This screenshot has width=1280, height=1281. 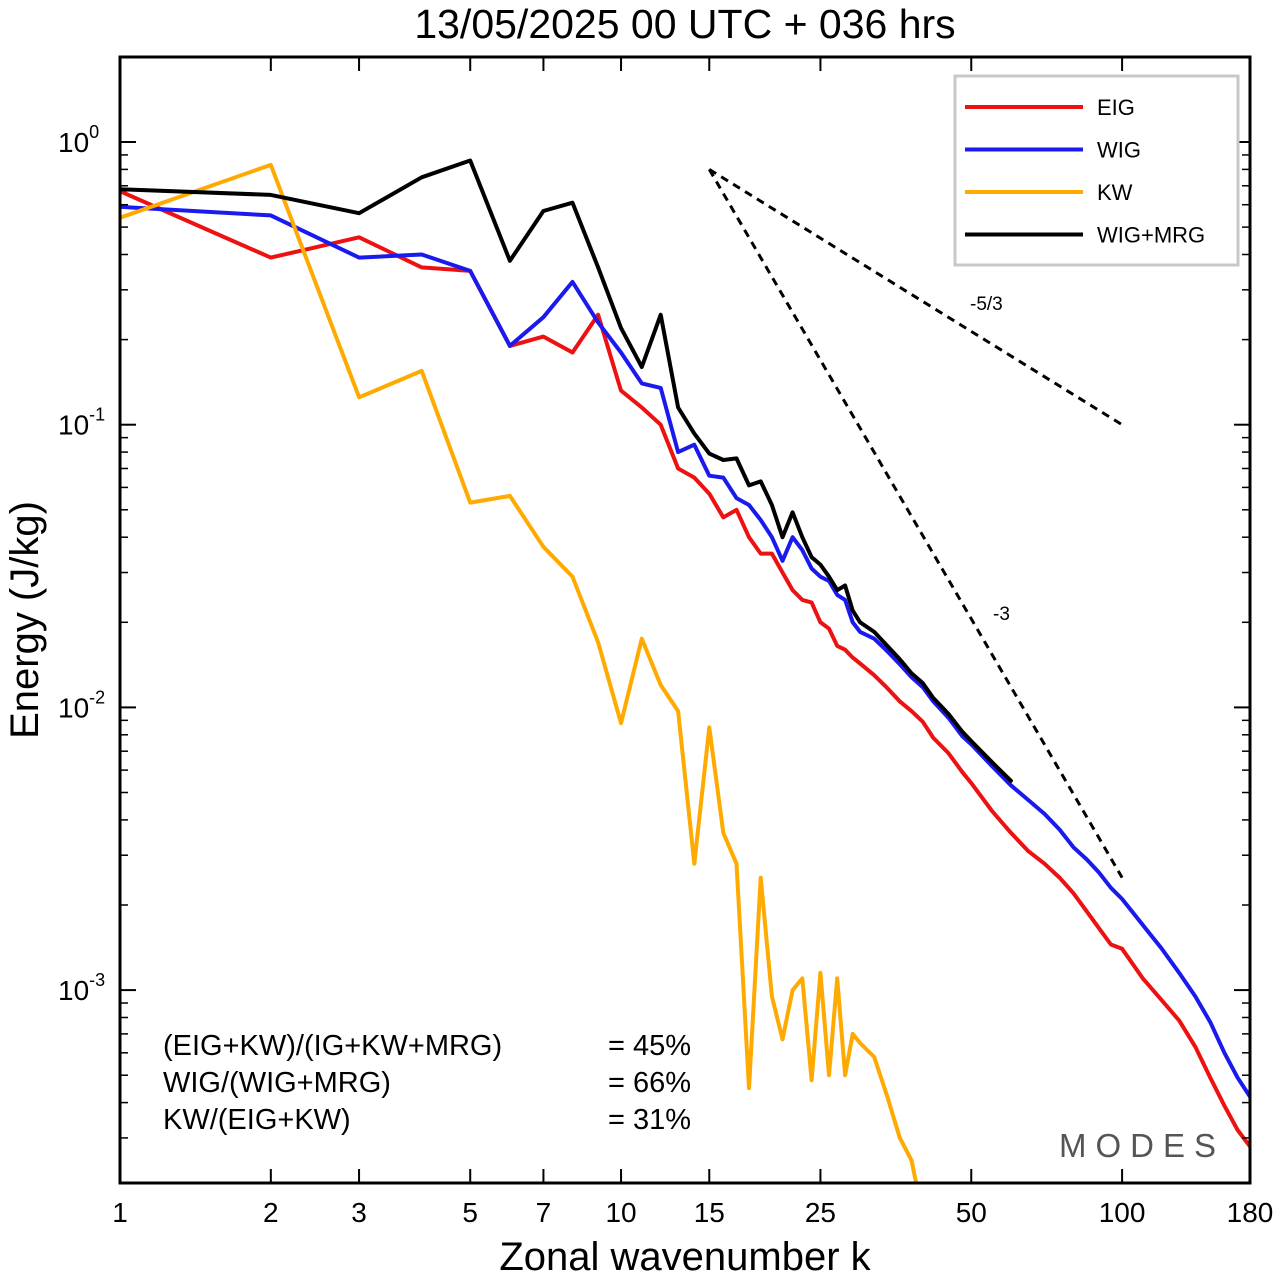 What do you see at coordinates (915, 297) in the screenshot?
I see `reference-slope-line` at bounding box center [915, 297].